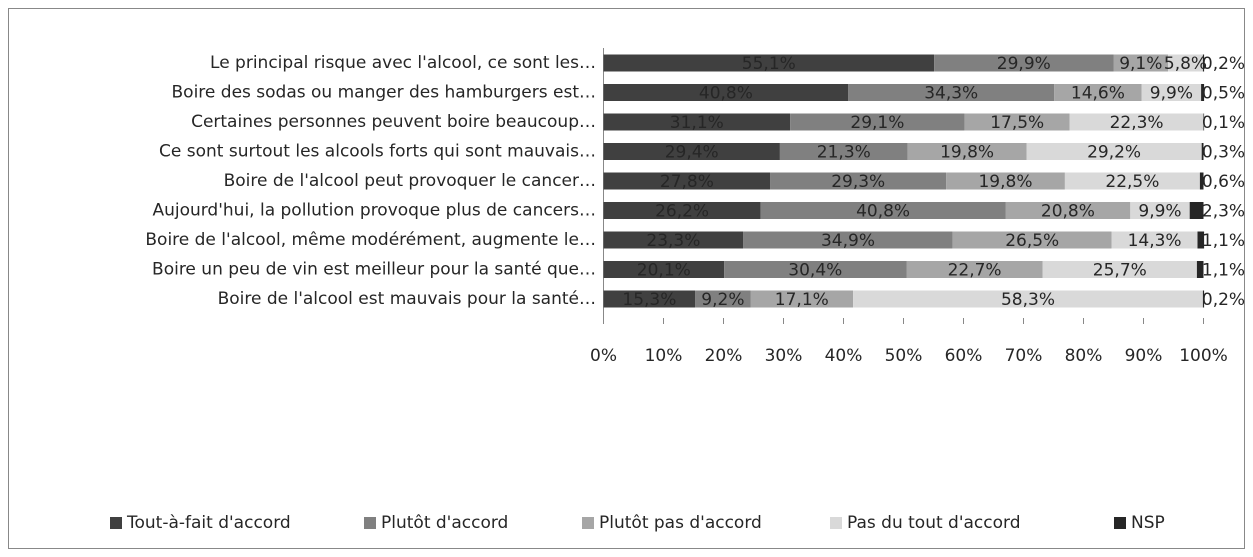 The width and height of the screenshot is (1253, 557). What do you see at coordinates (697, 123) in the screenshot?
I see `data-label: 31,1%` at bounding box center [697, 123].